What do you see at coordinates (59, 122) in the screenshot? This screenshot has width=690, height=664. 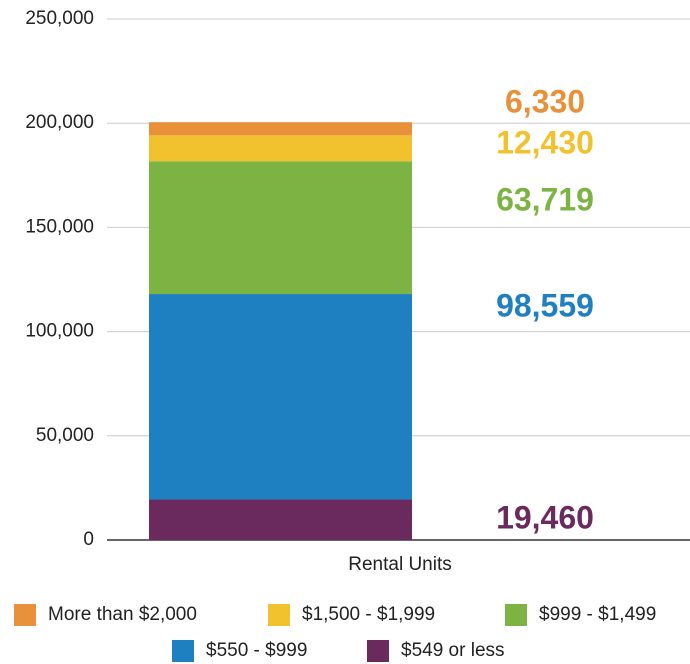 I see `y-tick-label: 200,000` at bounding box center [59, 122].